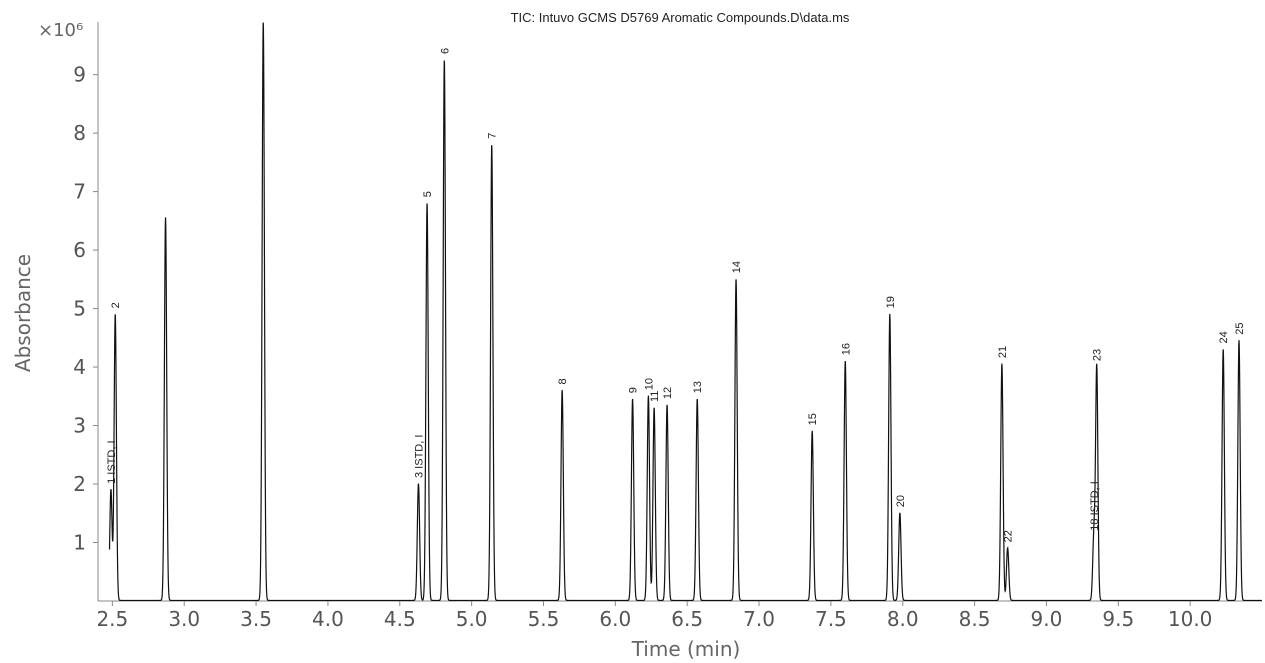 This screenshot has width=1265, height=663. What do you see at coordinates (445, 51) in the screenshot?
I see `peak-label: 6` at bounding box center [445, 51].